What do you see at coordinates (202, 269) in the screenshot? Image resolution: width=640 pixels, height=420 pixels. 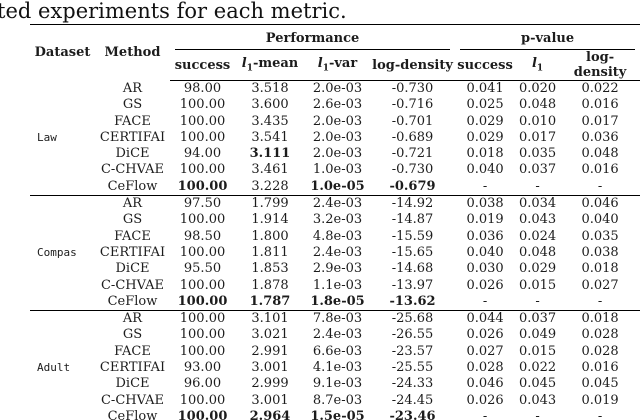 I see `value-cell: 95.50` at bounding box center [202, 269].